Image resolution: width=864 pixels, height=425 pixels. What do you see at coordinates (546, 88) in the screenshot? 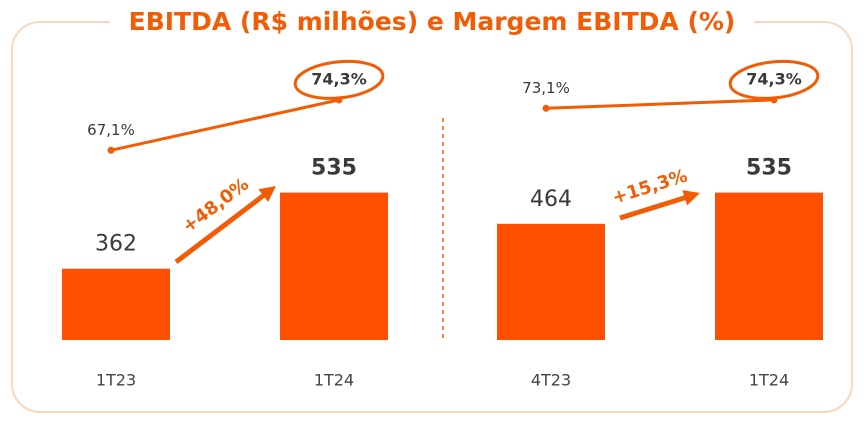
I see `margin-label: 73,1%` at bounding box center [546, 88].